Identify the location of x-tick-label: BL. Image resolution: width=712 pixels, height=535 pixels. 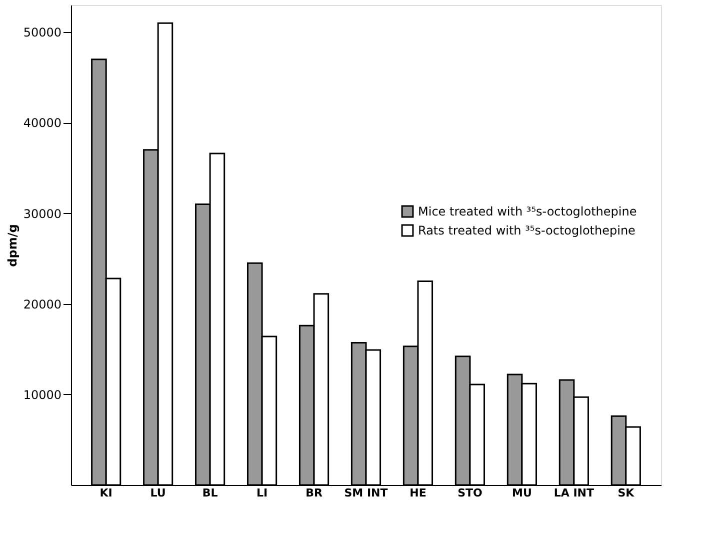
(210, 493).